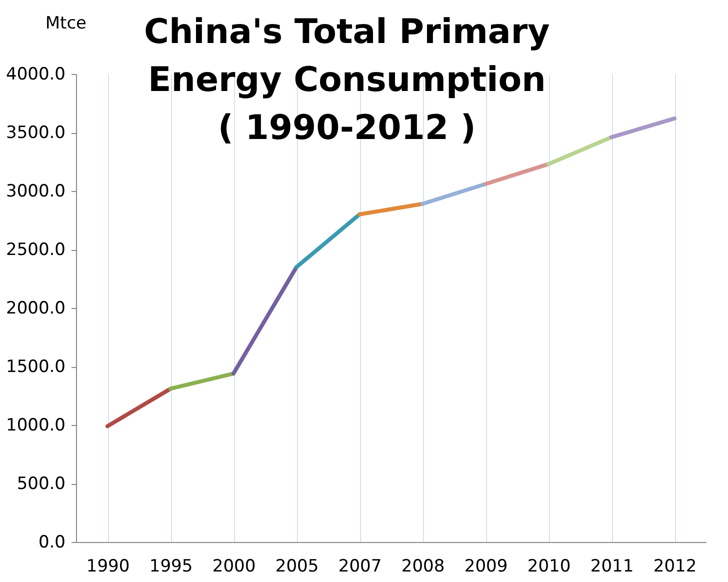 This screenshot has height=582, width=728. Describe the element at coordinates (675, 566) in the screenshot. I see `x-tick-label: 2012` at that location.